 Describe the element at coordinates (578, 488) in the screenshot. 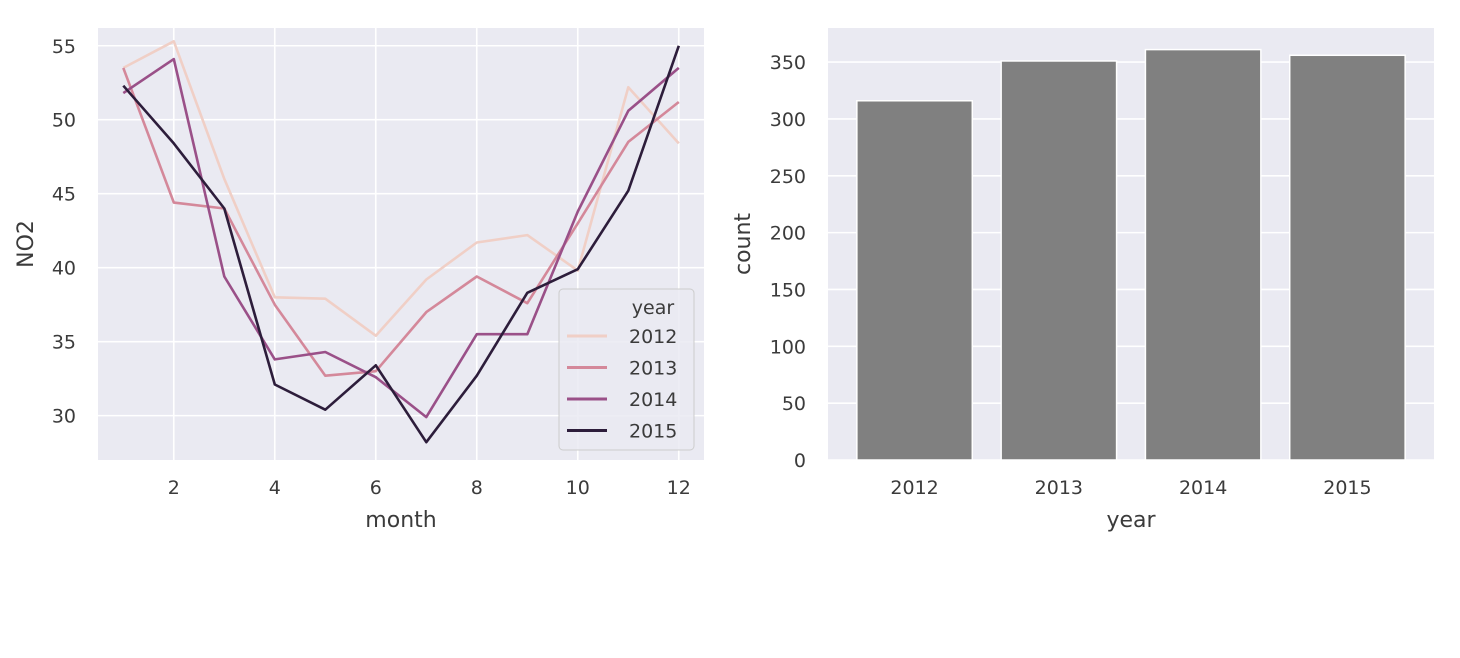

I see `line-chart-x-tick-label: 10` at that location.